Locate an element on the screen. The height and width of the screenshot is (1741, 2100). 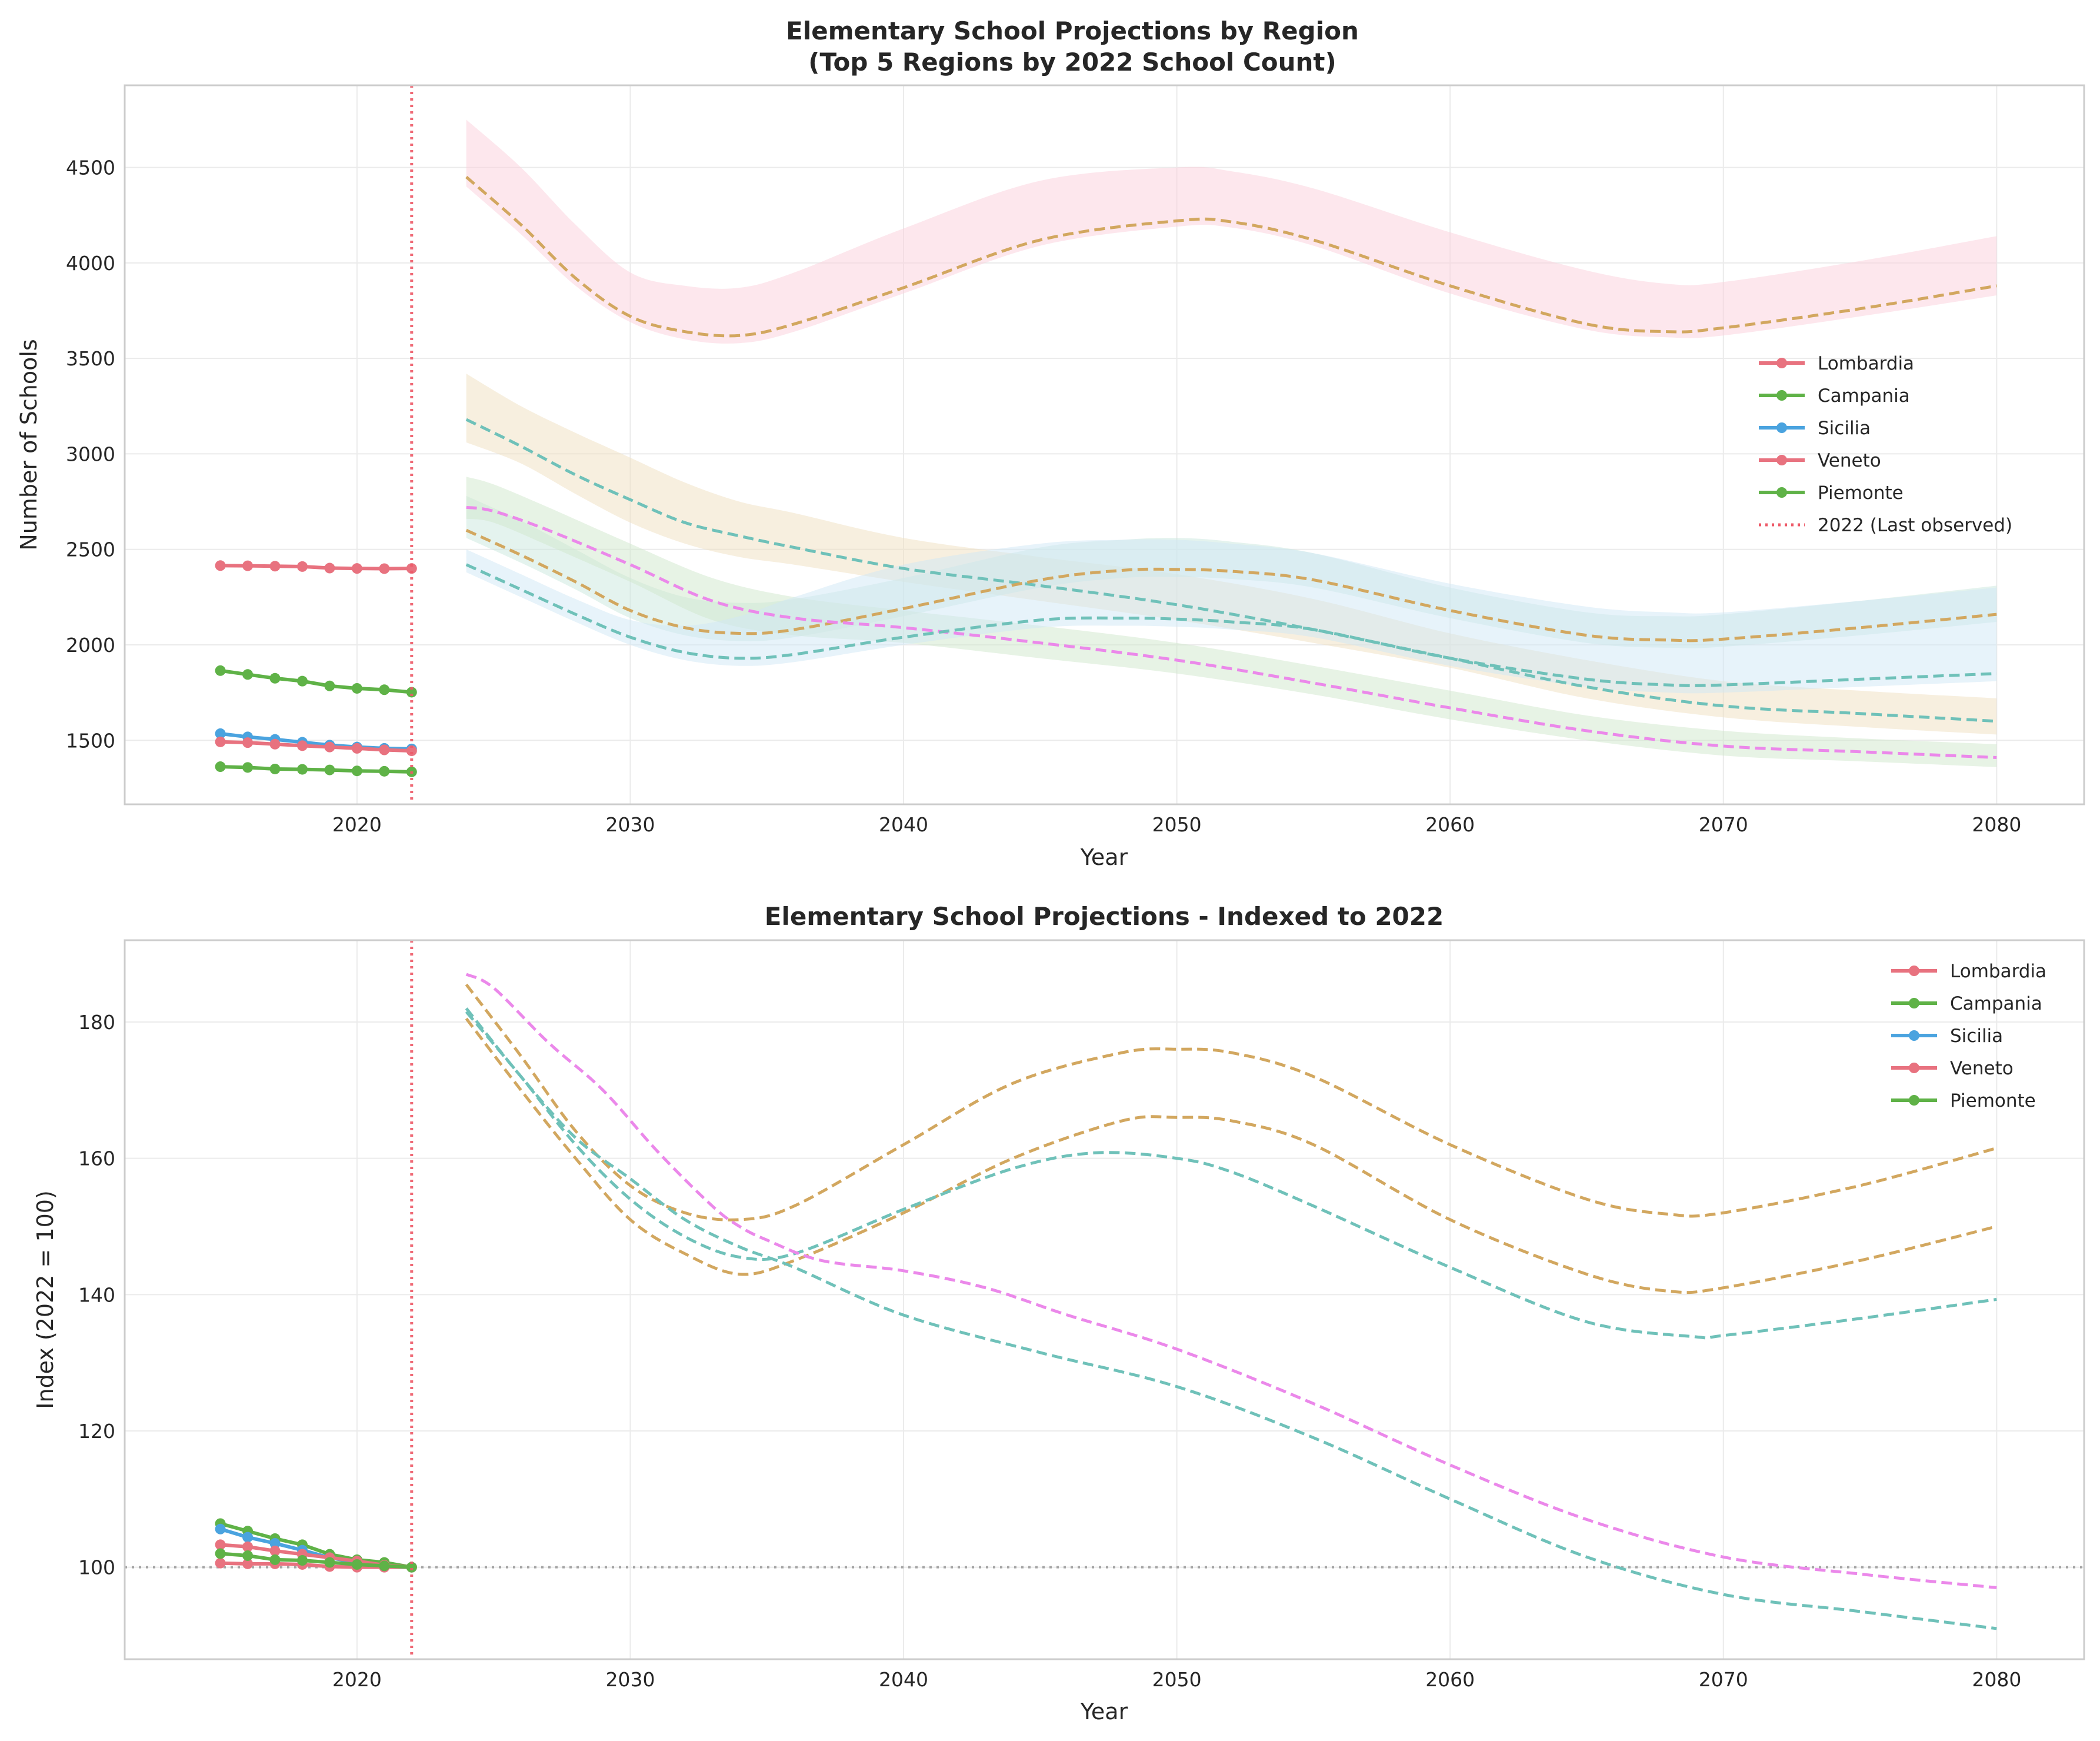
top-y-tick-label: 1500 is located at coordinates (90, 740).